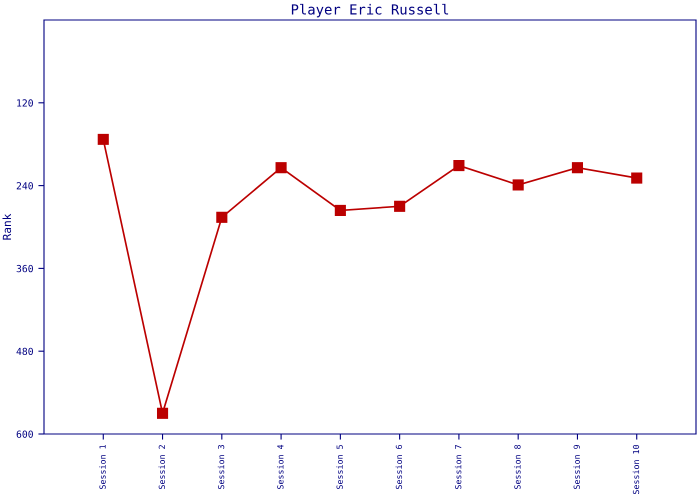  I want to click on x-tick-label: Session 5, so click(339, 467).